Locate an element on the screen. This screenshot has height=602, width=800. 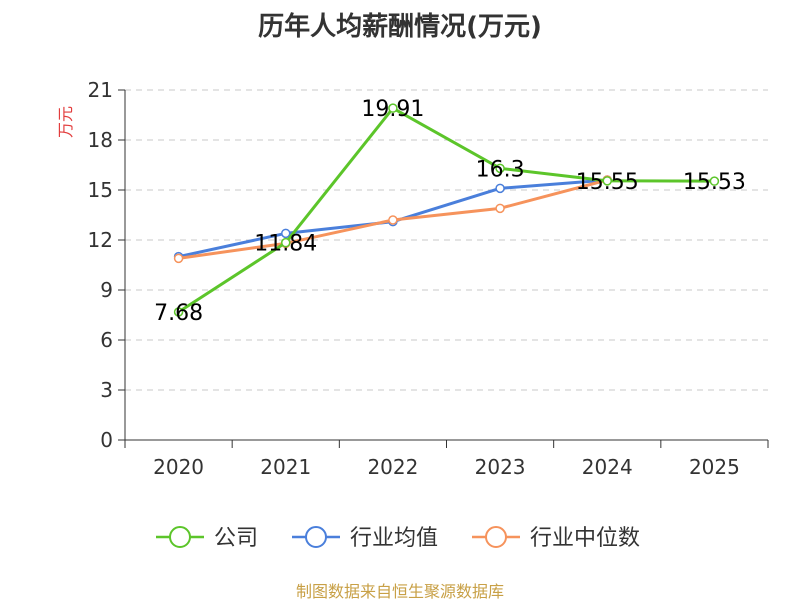
data-label: 19.91 is located at coordinates (392, 109).